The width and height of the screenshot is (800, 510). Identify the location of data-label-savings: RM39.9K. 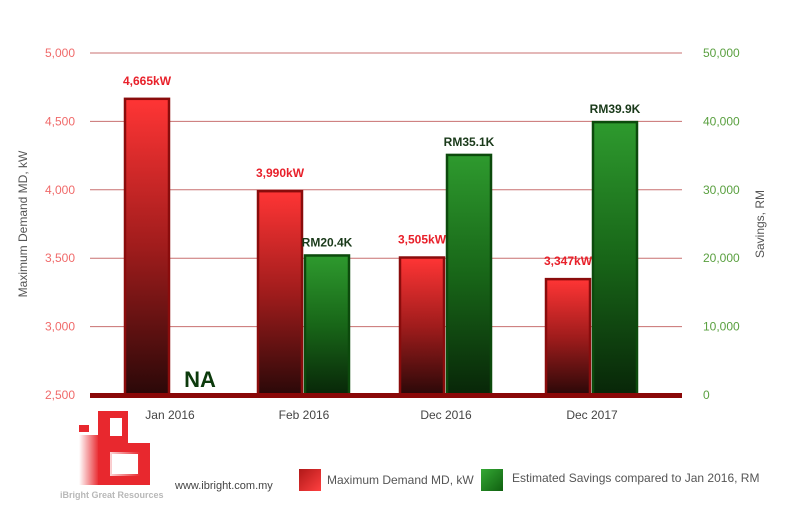
(615, 109).